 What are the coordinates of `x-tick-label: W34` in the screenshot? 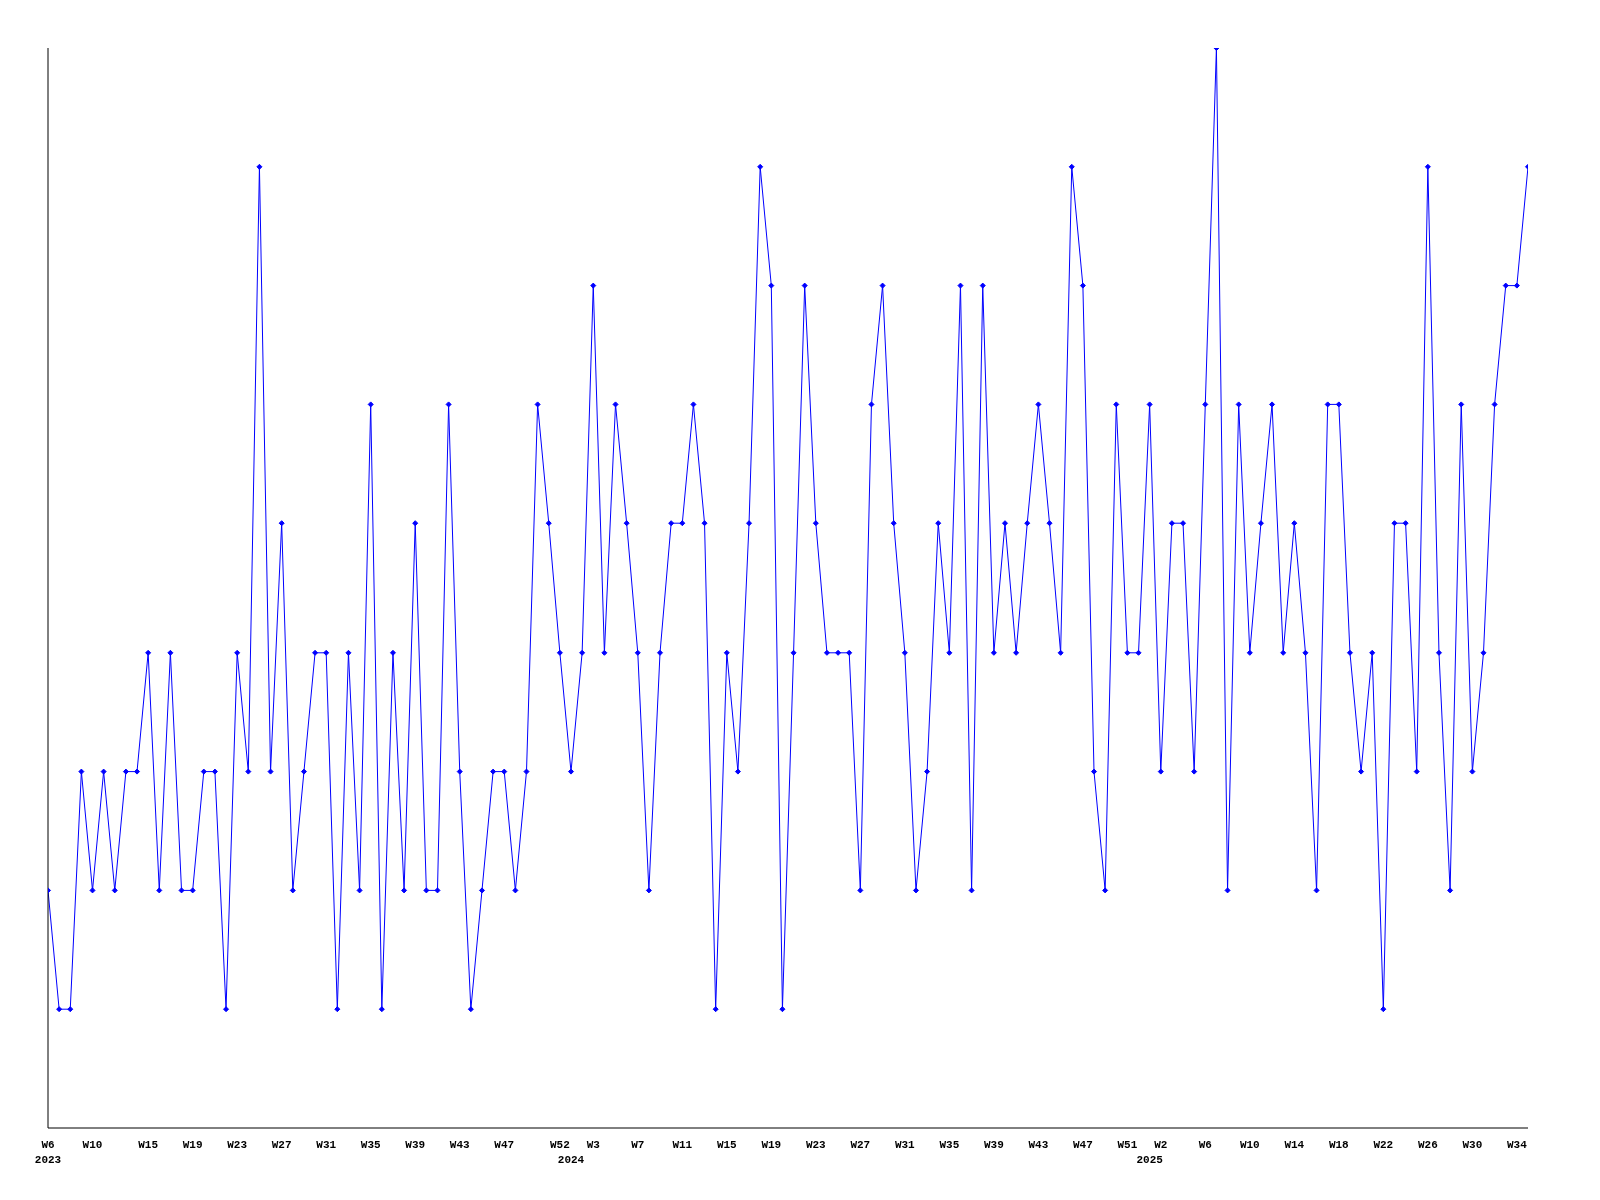 It's located at (1517, 1145).